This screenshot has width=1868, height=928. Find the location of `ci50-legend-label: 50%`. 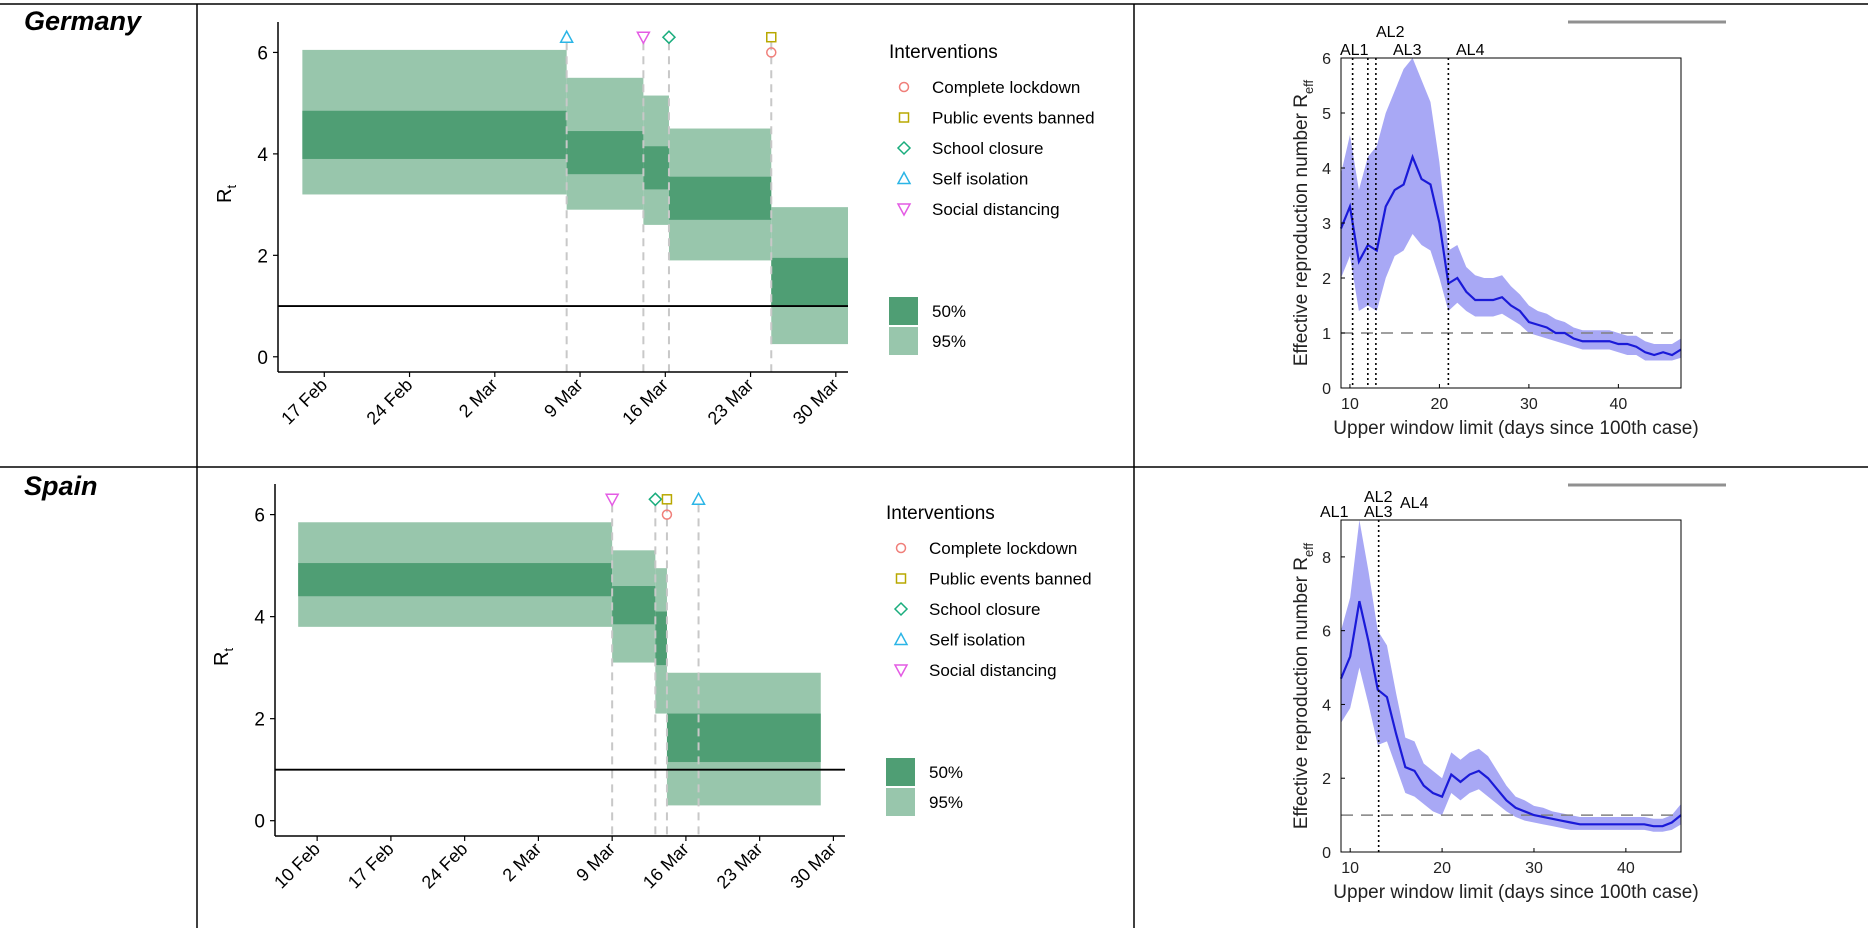

ci50-legend-label: 50% is located at coordinates (946, 772).